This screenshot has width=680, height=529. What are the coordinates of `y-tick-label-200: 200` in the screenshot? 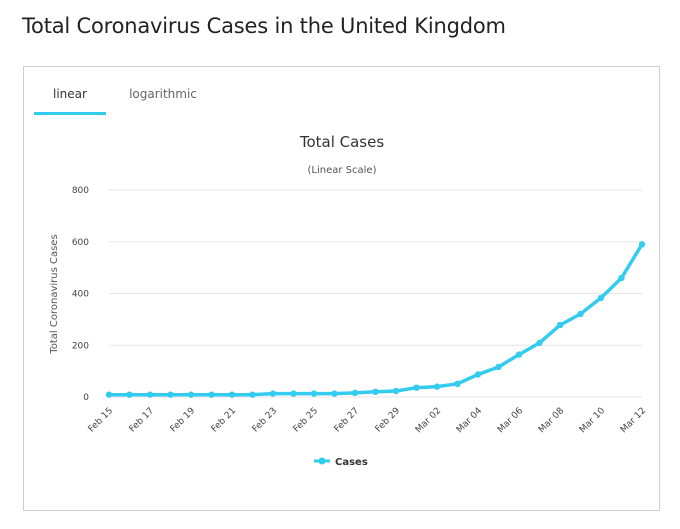 It's located at (80, 346).